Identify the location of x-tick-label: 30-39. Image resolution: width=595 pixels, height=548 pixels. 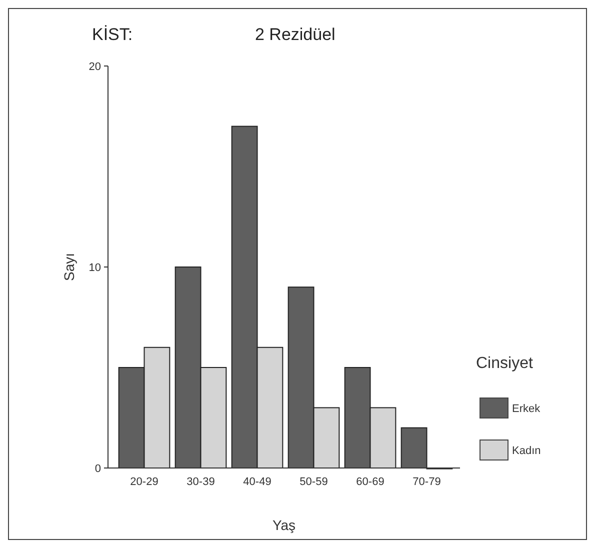
(200, 482).